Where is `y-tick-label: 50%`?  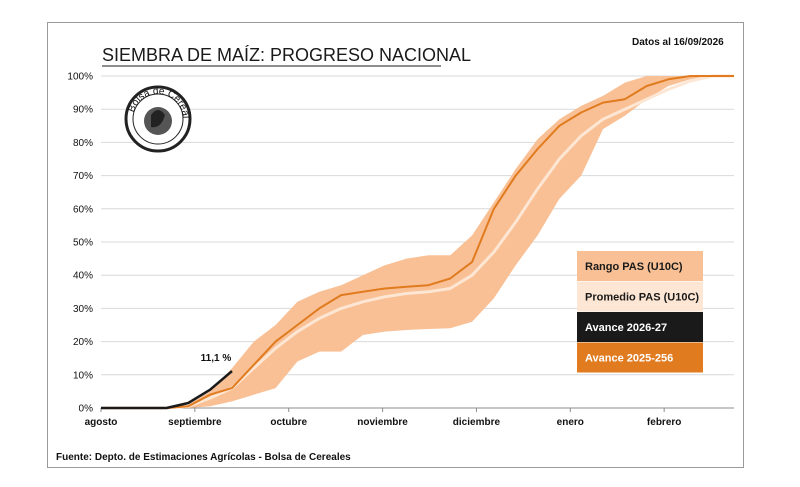 y-tick-label: 50% is located at coordinates (83, 243).